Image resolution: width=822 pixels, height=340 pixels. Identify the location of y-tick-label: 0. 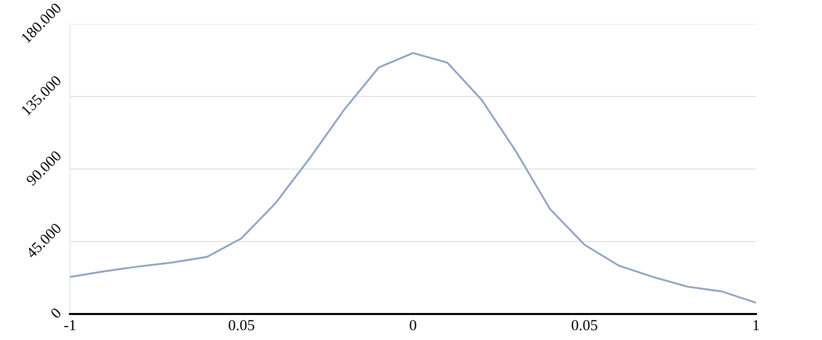
(56, 313).